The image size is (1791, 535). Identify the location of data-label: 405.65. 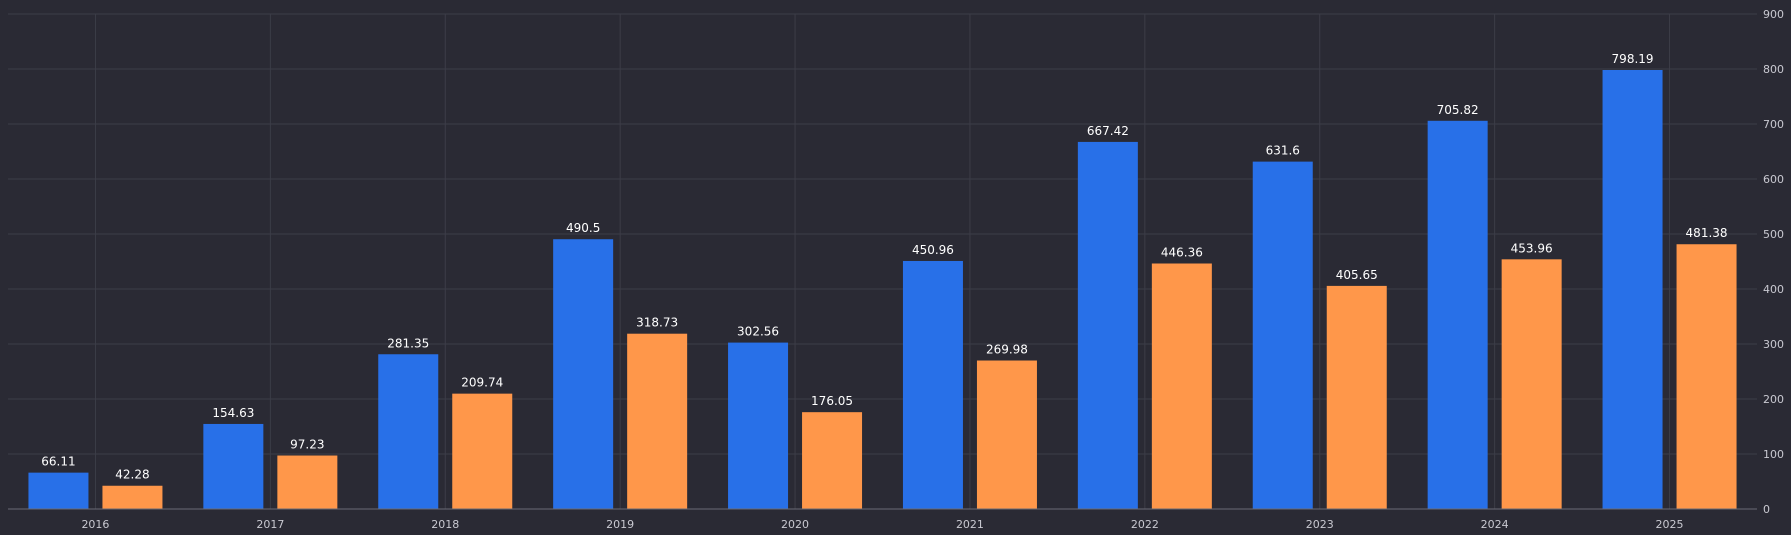
(1357, 275).